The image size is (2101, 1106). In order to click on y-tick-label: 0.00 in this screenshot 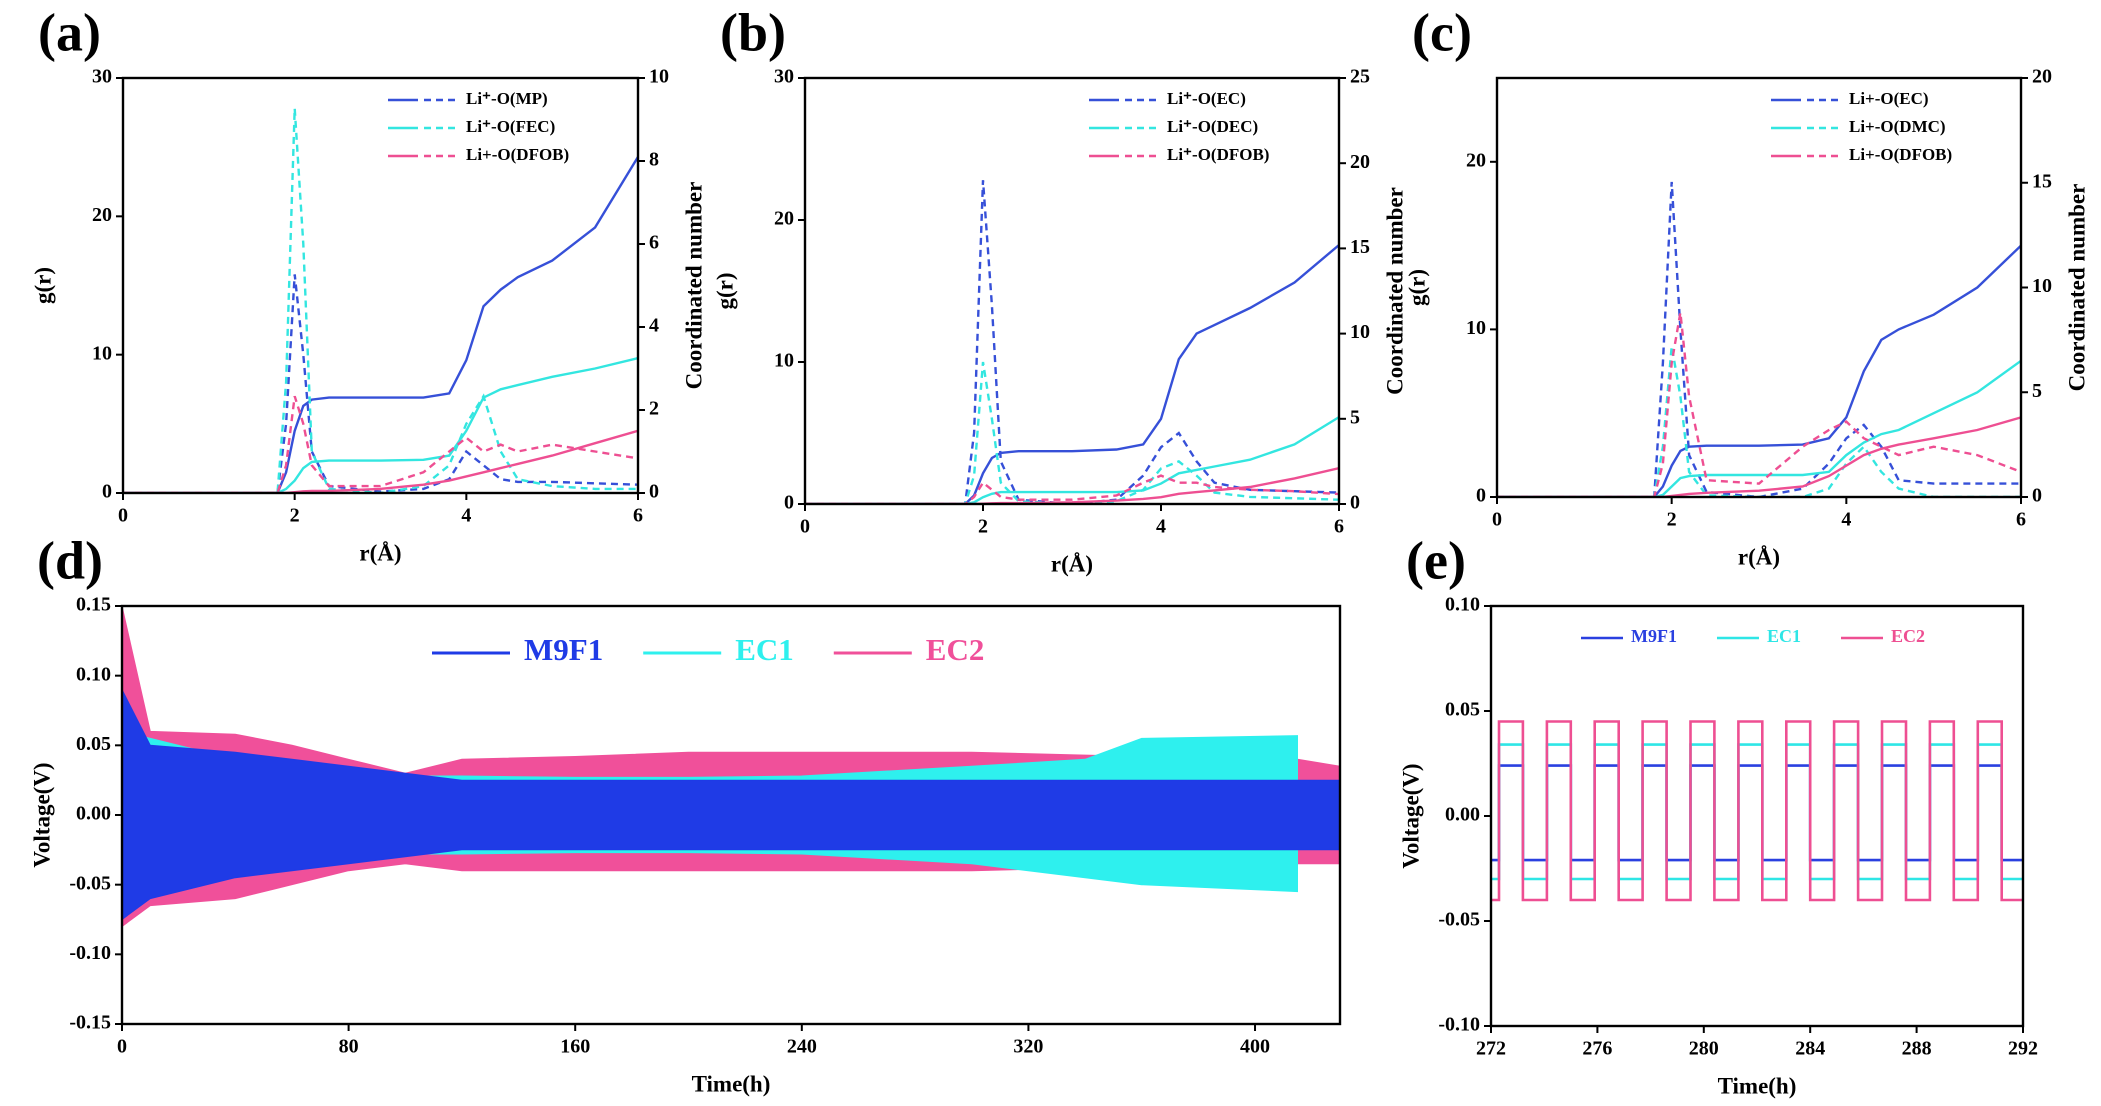, I will do `click(1462, 815)`.